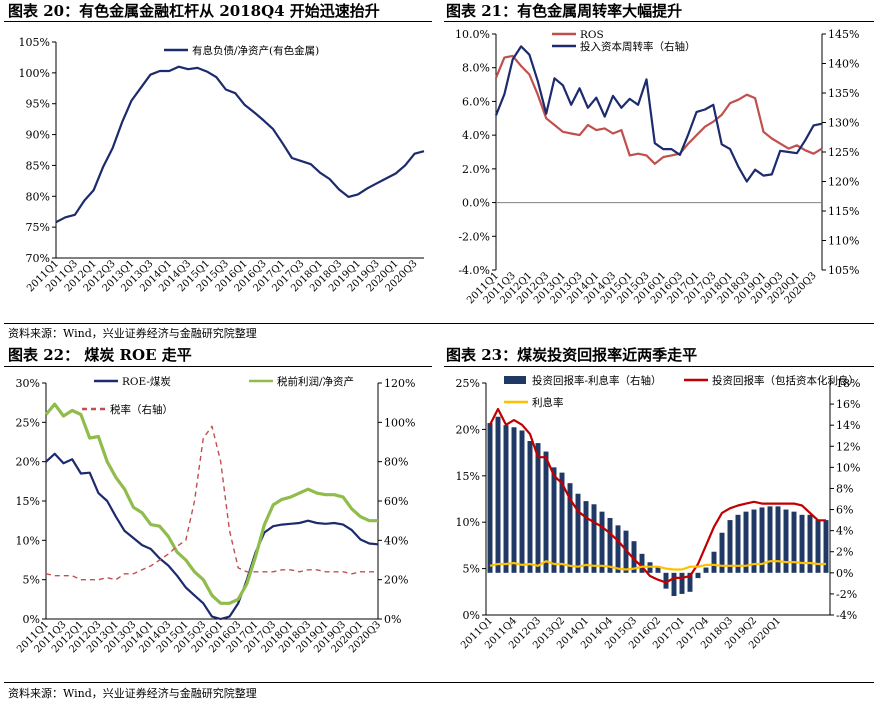  I want to click on legend-label: 有息负债/净资产(有色金属), so click(255, 50).